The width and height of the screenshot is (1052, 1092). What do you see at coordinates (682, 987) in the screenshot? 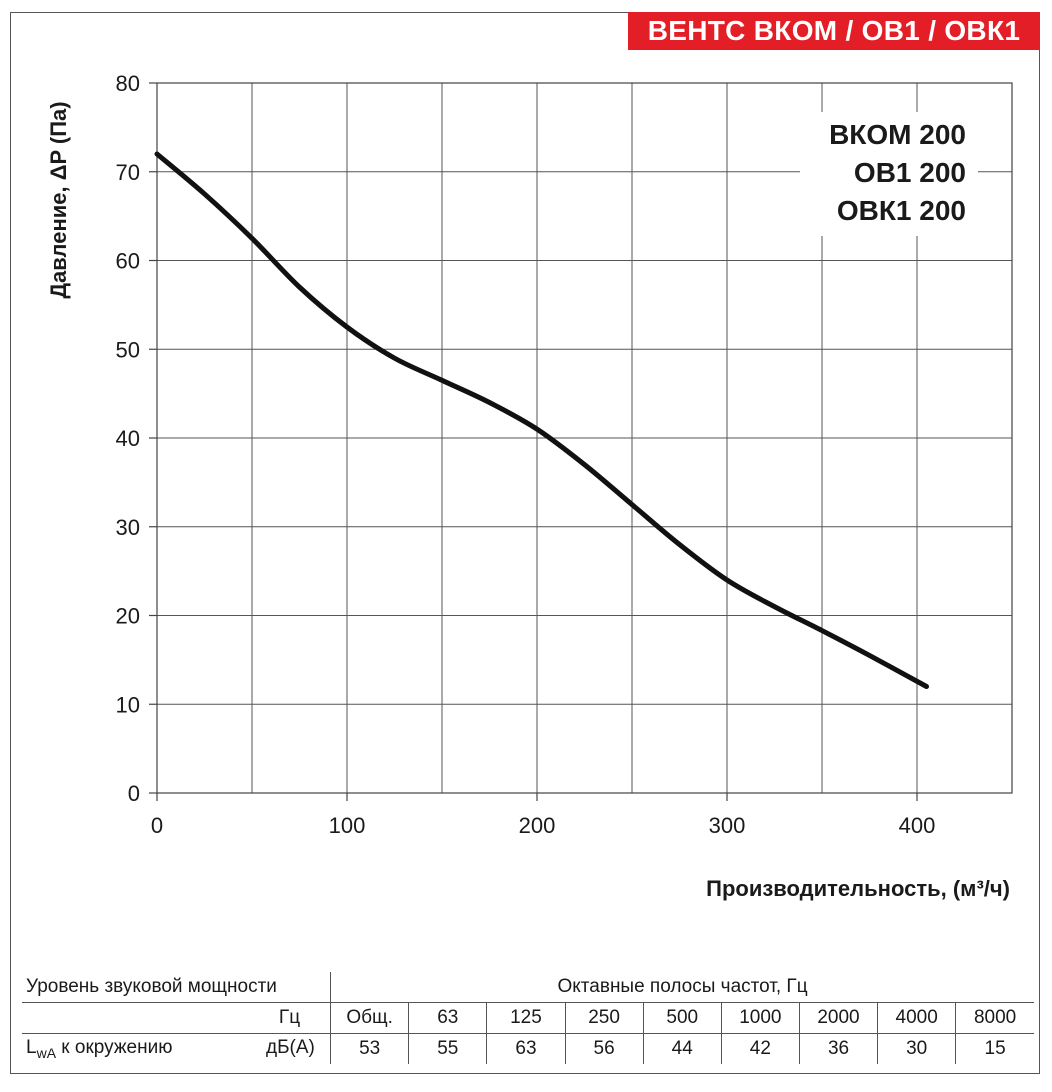
I see `bands-title: Октавные полосы частот, Гц` at bounding box center [682, 987].